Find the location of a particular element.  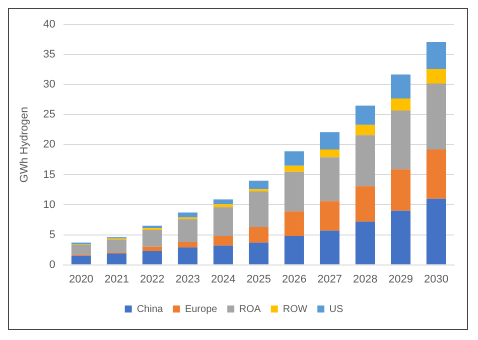

y-tick-label: 20 is located at coordinates (49, 144).